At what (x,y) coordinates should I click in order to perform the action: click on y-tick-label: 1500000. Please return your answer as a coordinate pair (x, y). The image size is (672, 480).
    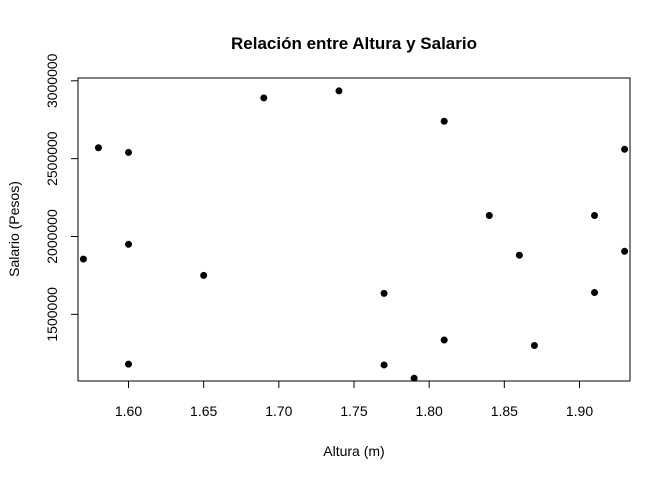
    Looking at the image, I should click on (52, 314).